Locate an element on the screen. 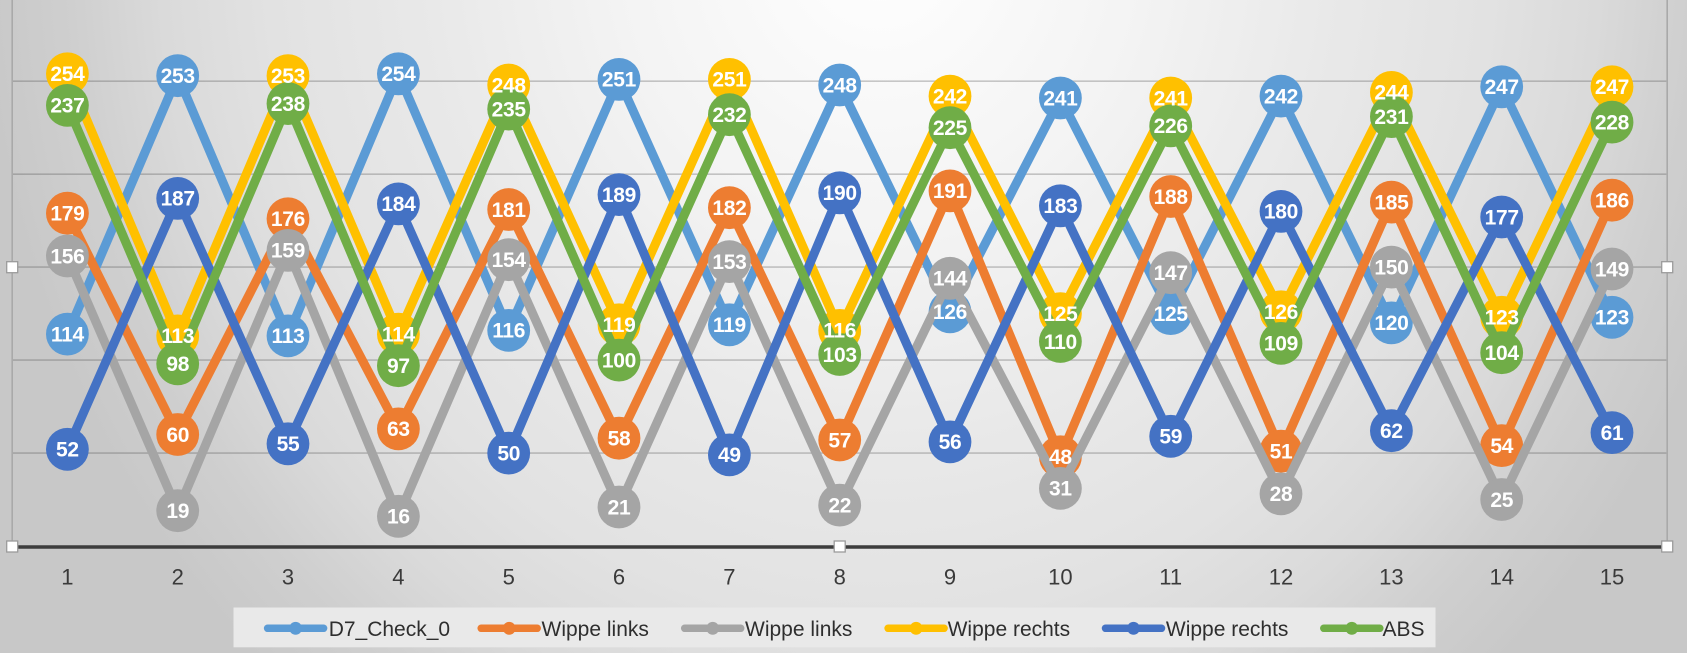 The height and width of the screenshot is (653, 1687). svg-text: 247 is located at coordinates (1502, 87).